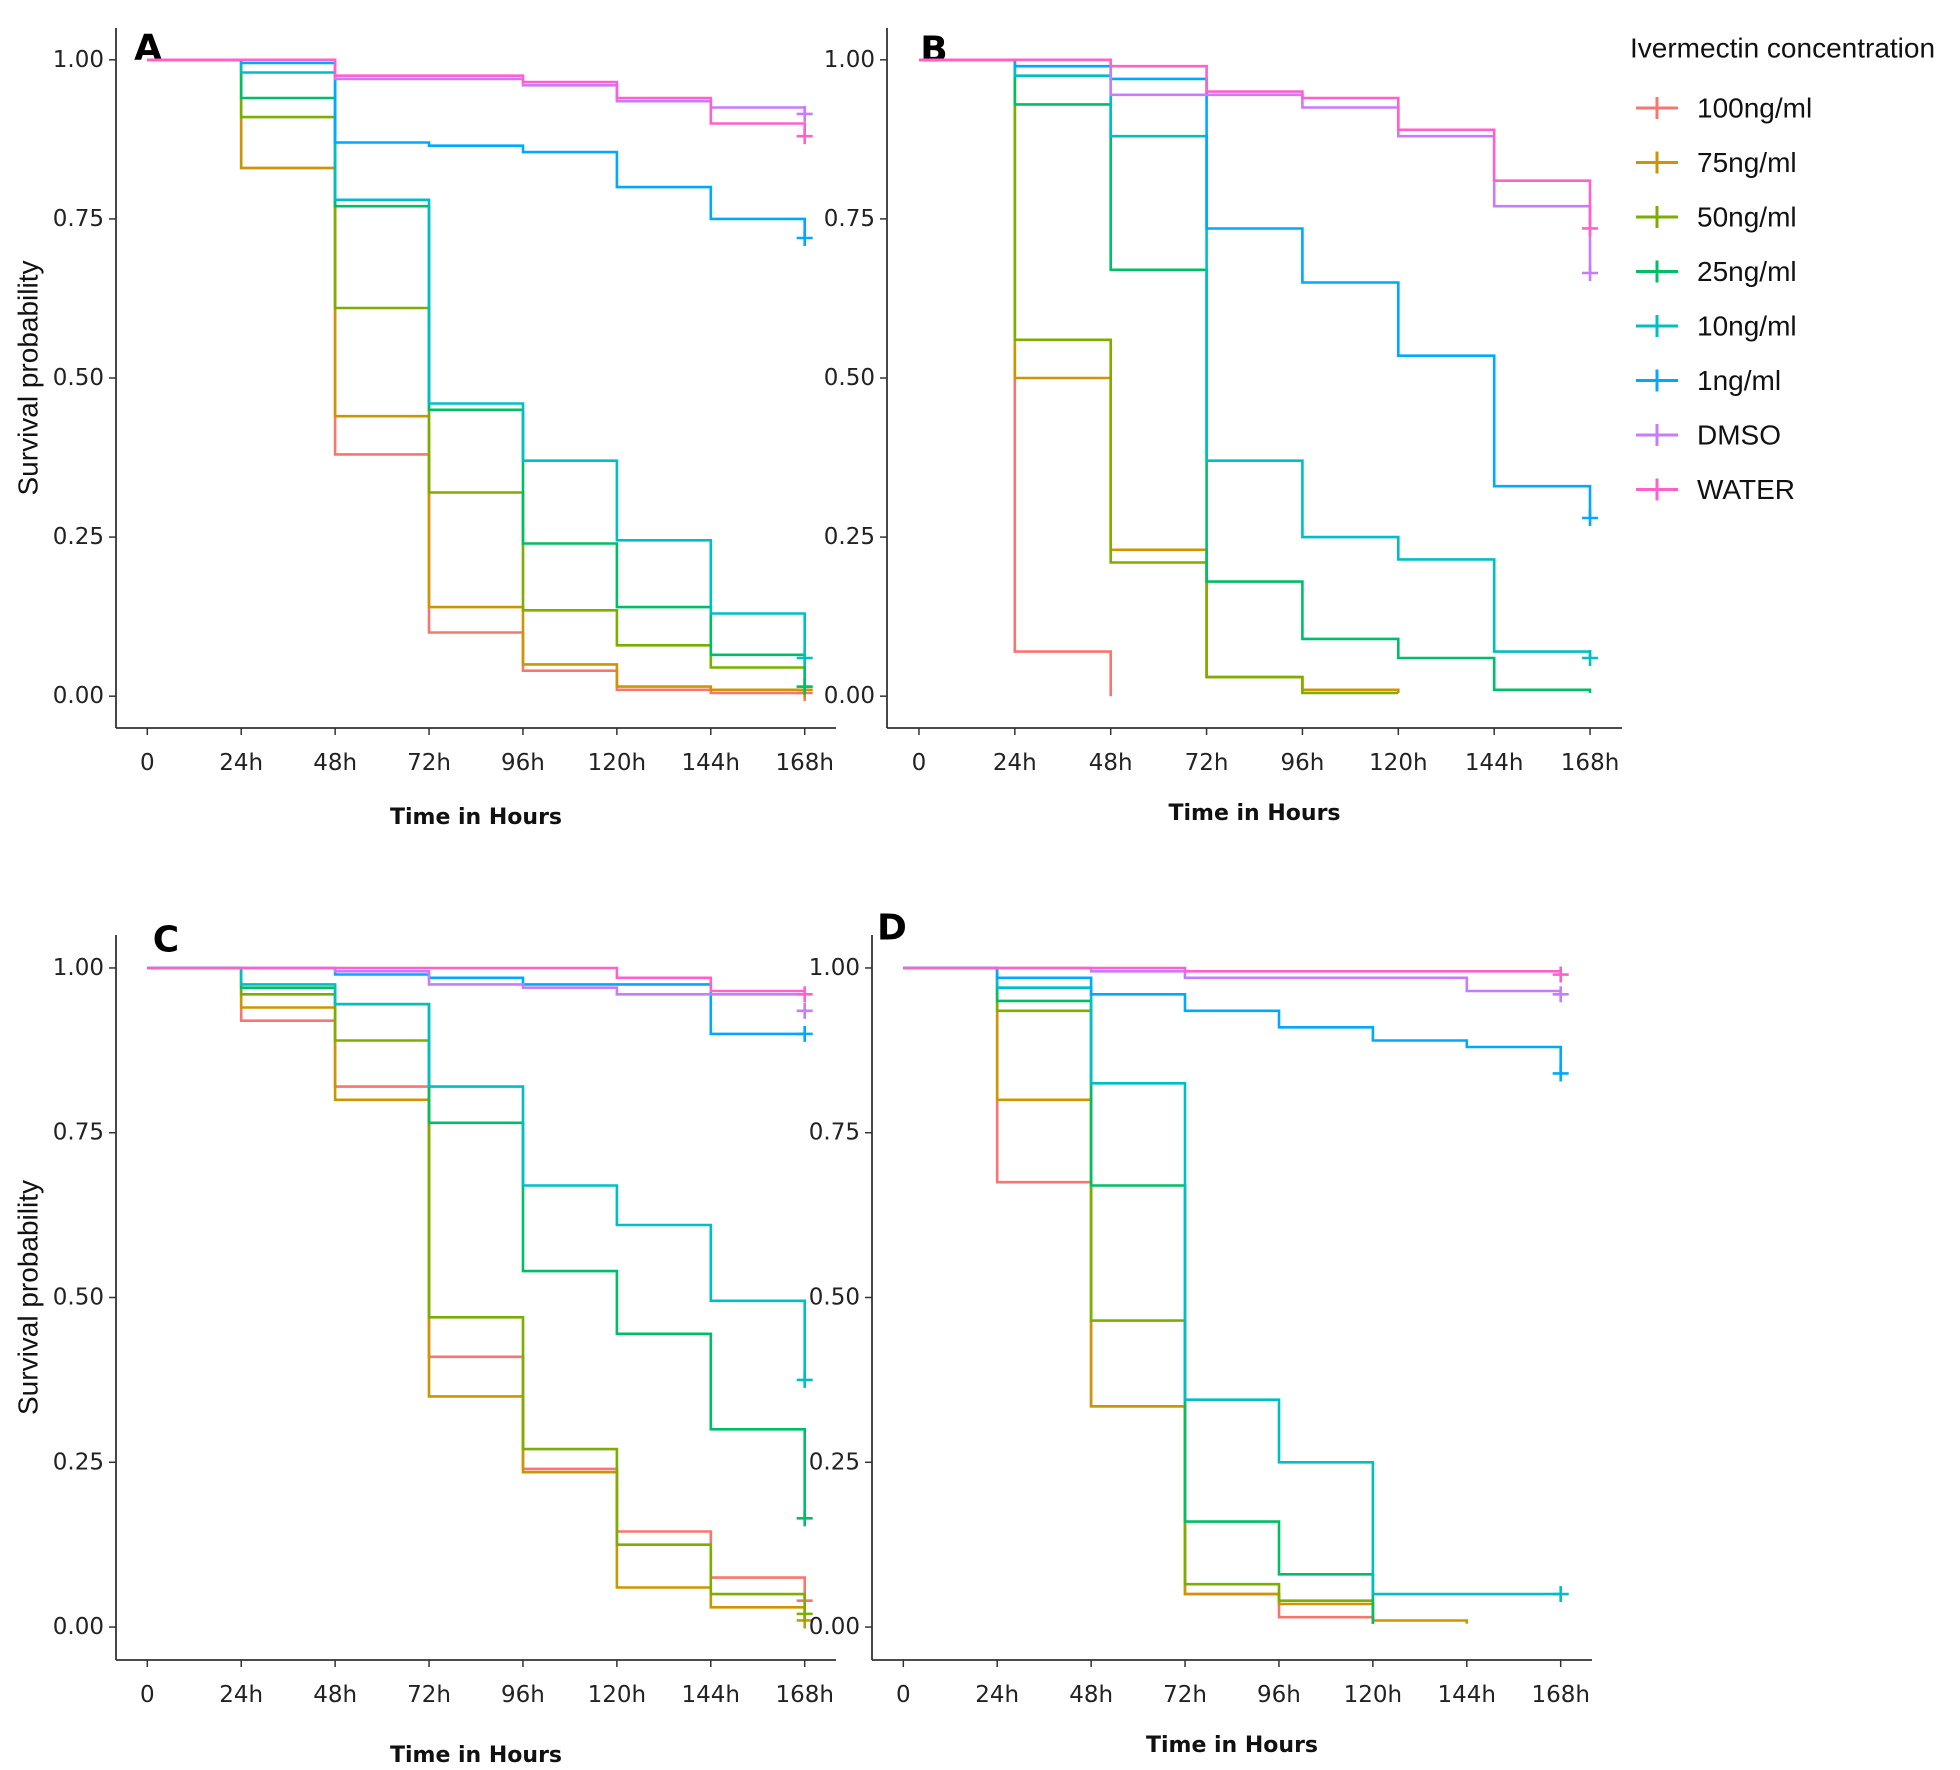  I want to click on legend-item-100ng-ml: 100ng/ml, so click(1724, 108).